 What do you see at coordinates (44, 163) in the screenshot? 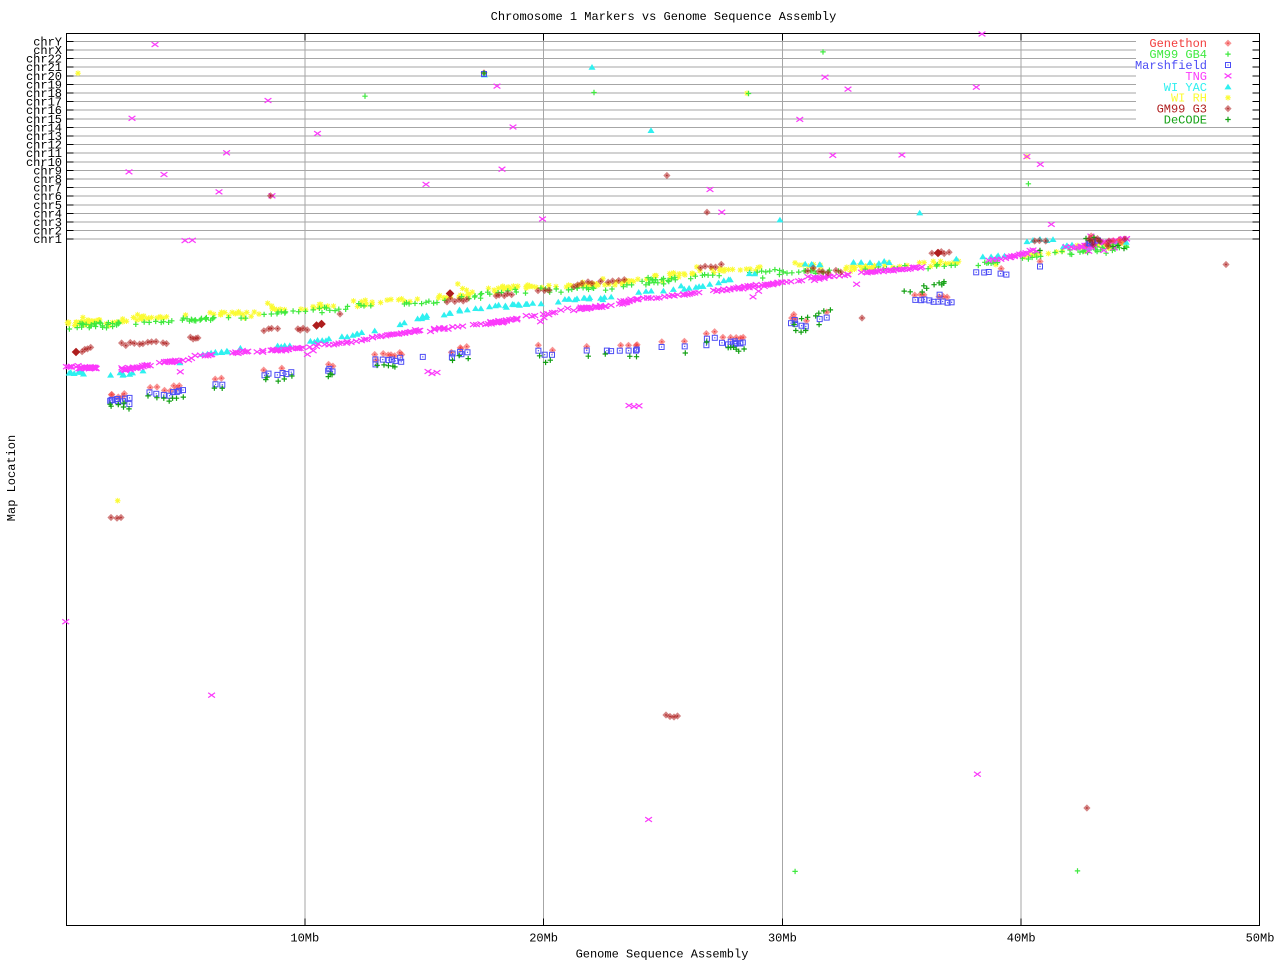
I see `svg-text: chr10` at bounding box center [44, 163].